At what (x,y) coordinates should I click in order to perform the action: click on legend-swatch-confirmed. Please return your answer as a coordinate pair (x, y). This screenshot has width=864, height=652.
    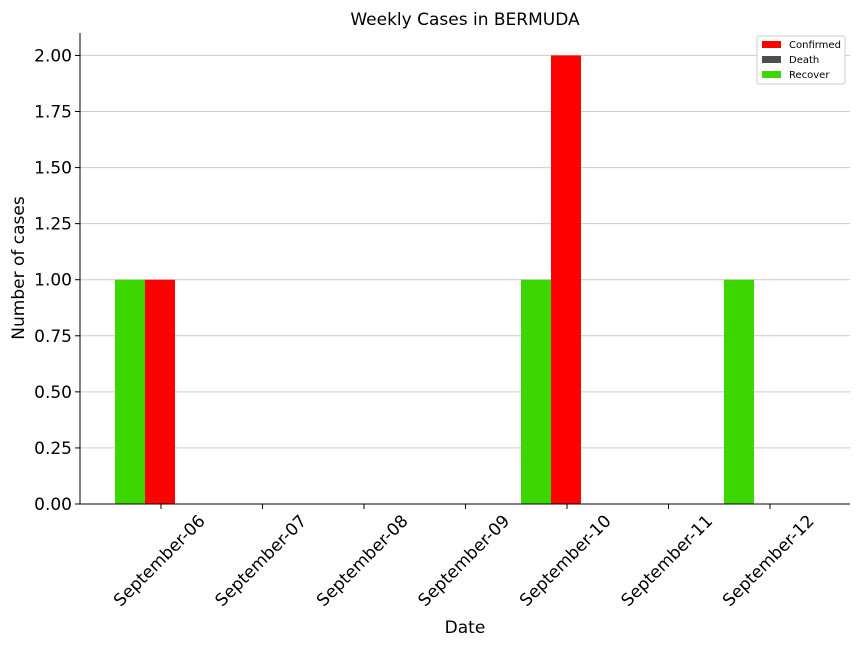
    Looking at the image, I should click on (771, 44).